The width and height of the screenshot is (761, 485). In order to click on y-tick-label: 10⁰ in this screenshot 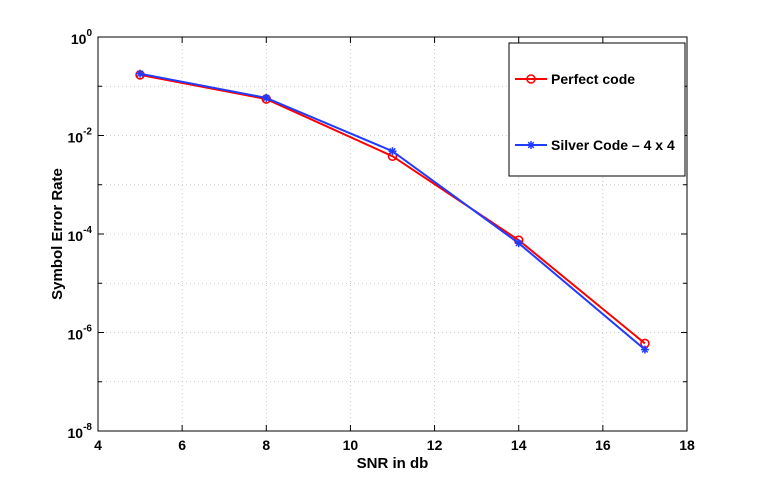, I will do `click(82, 37)`.